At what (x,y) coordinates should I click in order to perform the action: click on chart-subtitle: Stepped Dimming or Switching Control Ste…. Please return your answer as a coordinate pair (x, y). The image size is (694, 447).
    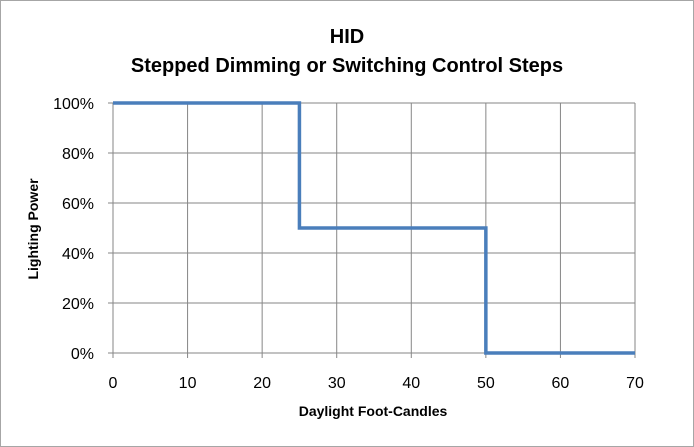
    Looking at the image, I should click on (347, 66).